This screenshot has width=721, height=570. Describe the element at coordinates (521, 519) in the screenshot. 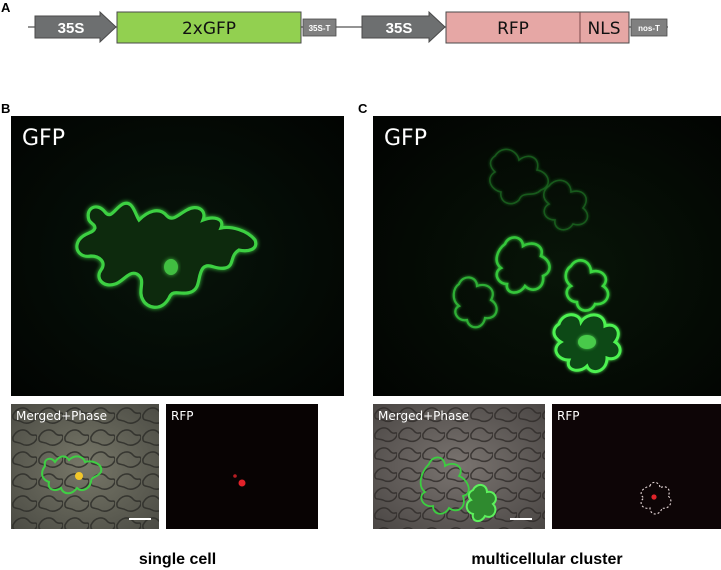

I see `panel-c-scale-bar` at that location.